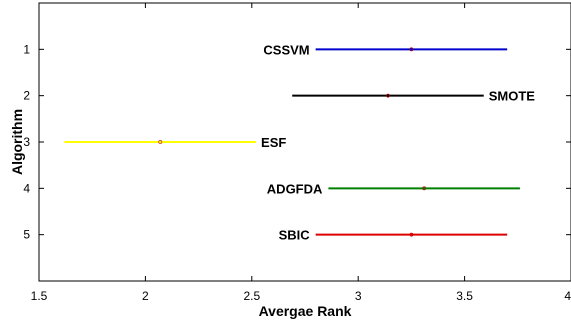 The width and height of the screenshot is (571, 320). I want to click on x-axis-title: Avergae Rank, so click(305, 311).